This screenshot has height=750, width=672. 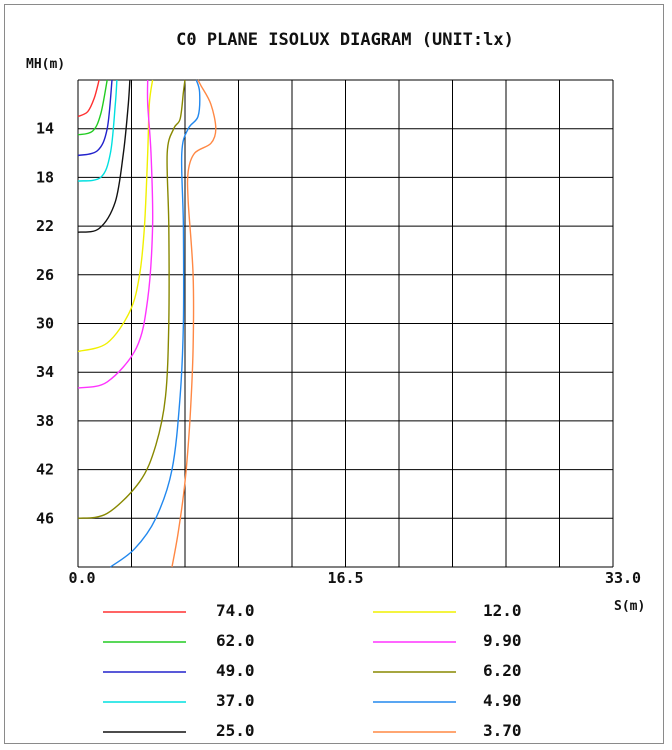 What do you see at coordinates (235, 610) in the screenshot?
I see `legend-label: 74.0` at bounding box center [235, 610].